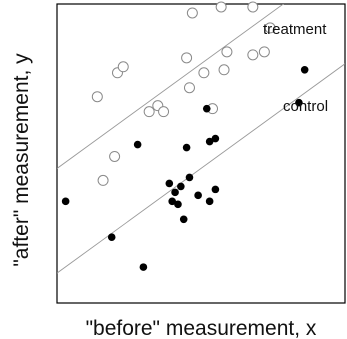 Image resolution: width=347 pixels, height=339 pixels. I want to click on series-label-treatment: treatment, so click(295, 29).